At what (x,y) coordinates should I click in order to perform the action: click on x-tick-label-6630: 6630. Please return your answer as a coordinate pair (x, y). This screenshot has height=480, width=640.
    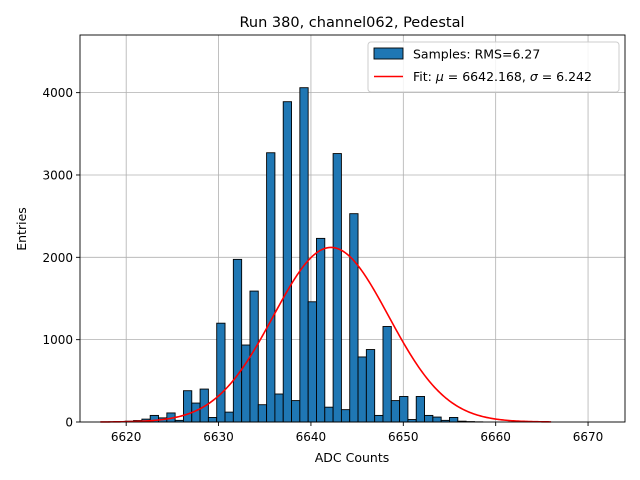
    Looking at the image, I should click on (218, 437).